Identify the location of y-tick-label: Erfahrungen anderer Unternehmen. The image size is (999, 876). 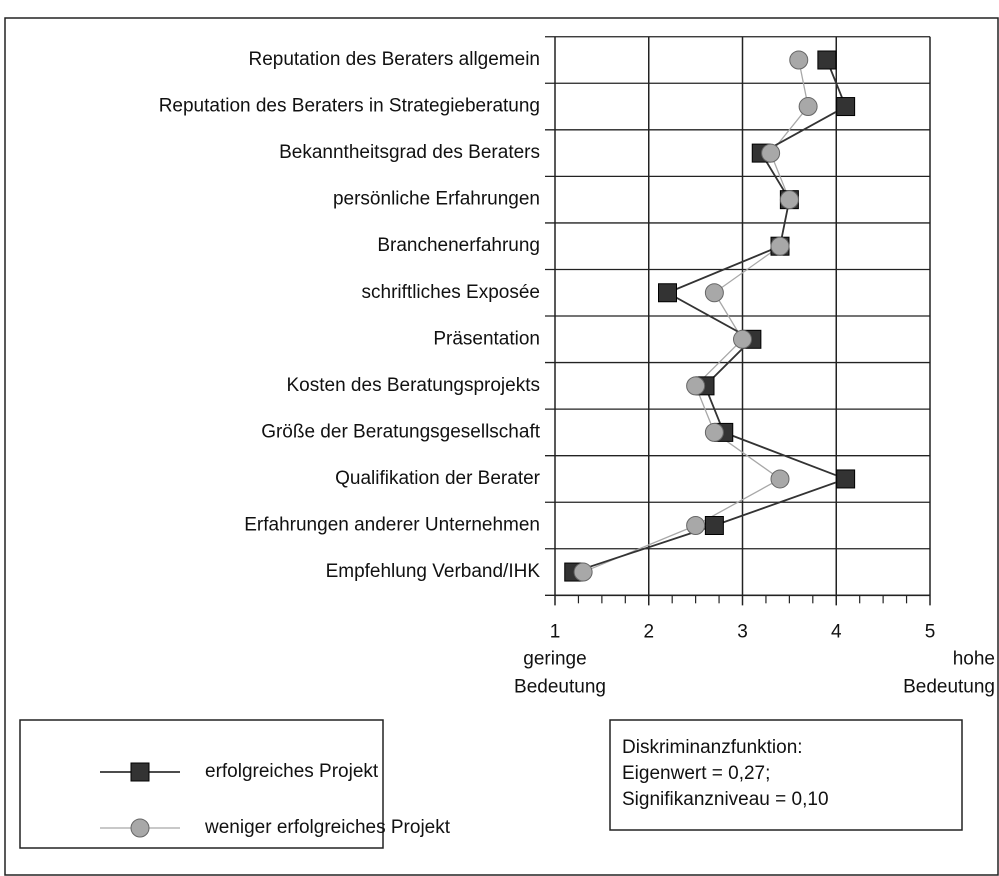
(392, 525).